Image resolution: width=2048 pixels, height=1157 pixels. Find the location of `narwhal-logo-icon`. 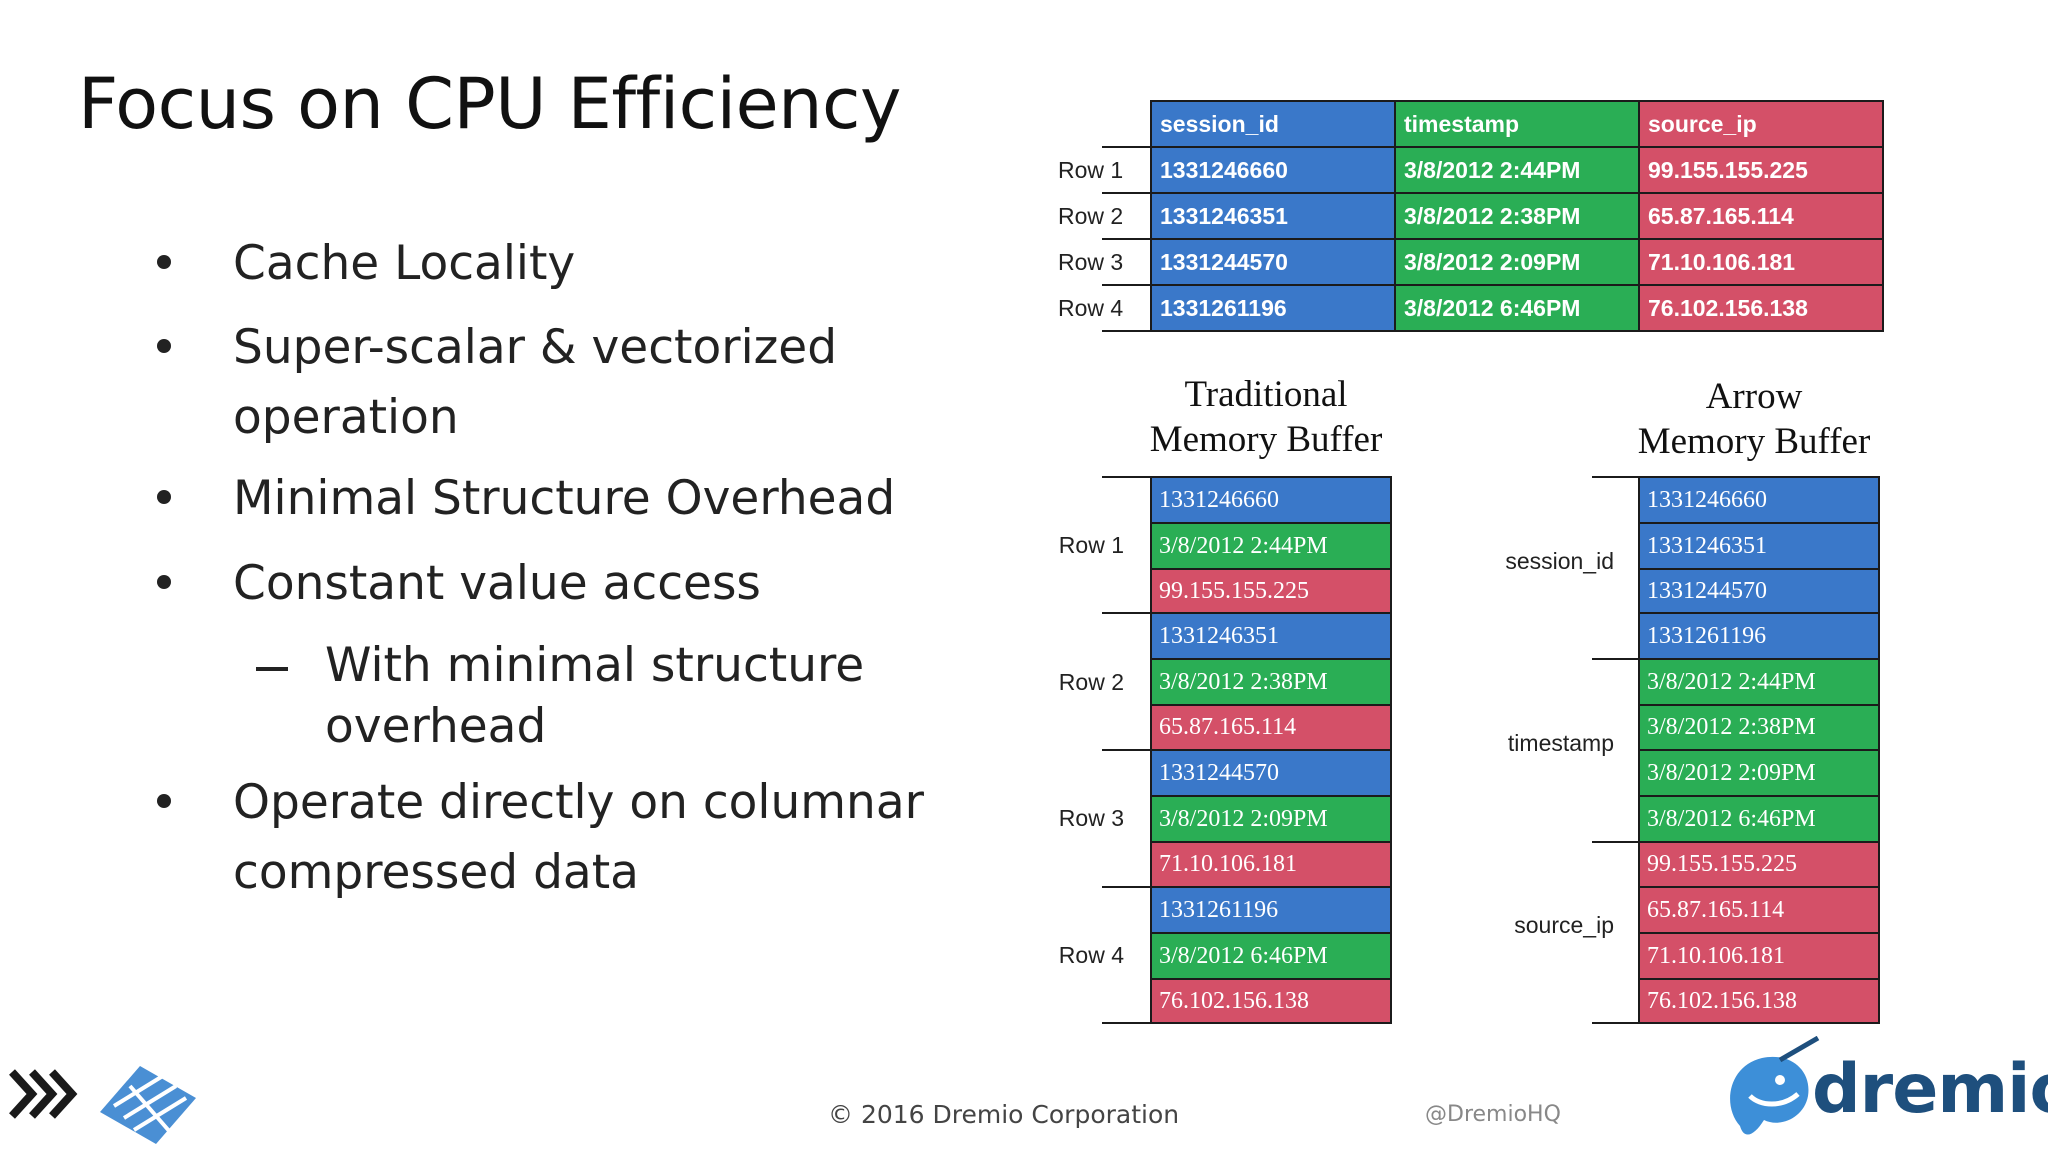

narwhal-logo-icon is located at coordinates (1775, 1093).